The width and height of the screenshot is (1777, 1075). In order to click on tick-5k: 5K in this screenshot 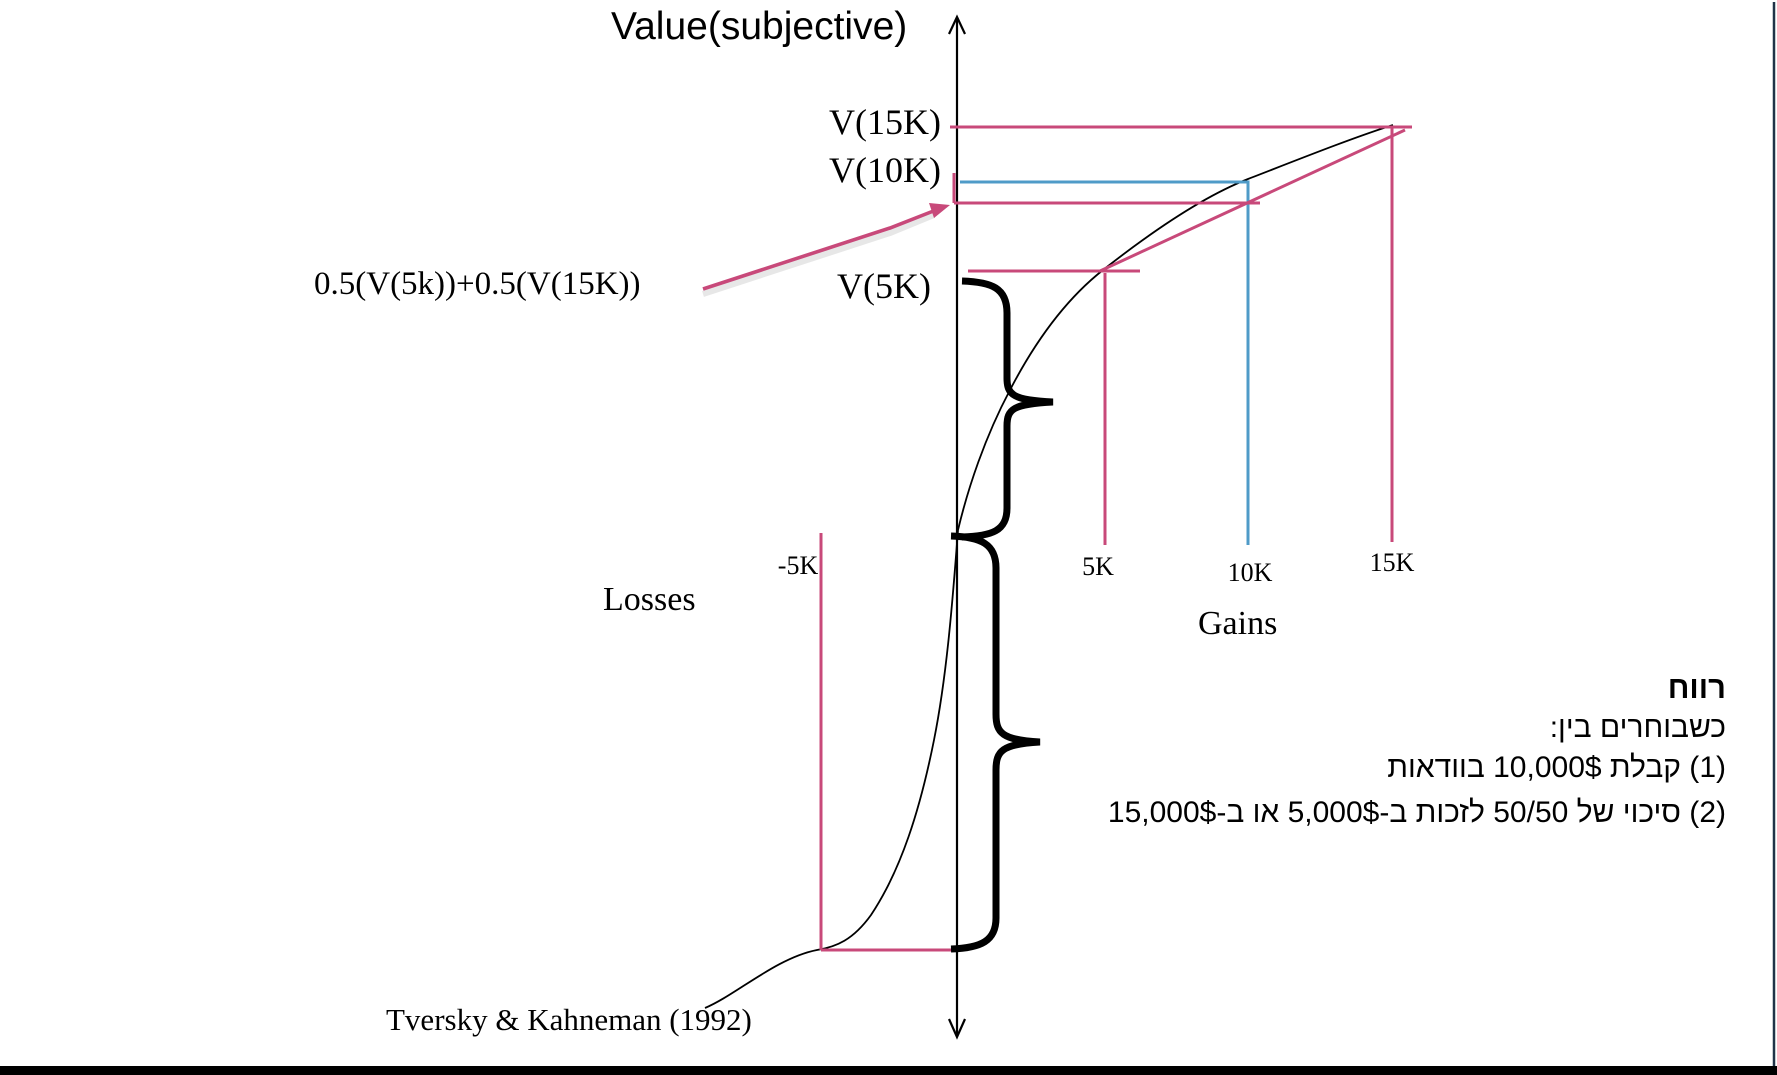, I will do `click(1098, 566)`.